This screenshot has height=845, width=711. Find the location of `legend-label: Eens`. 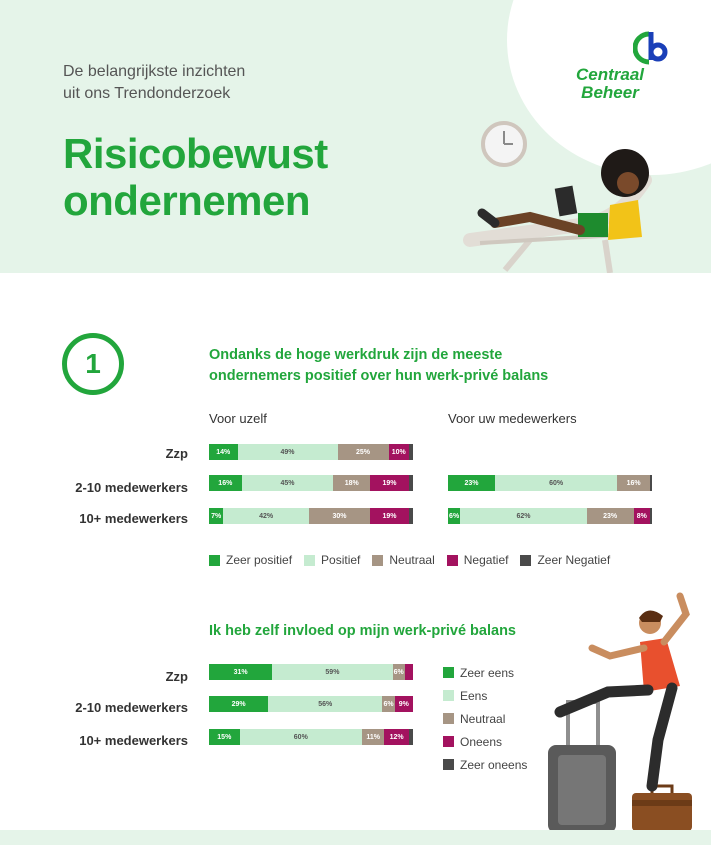

legend-label: Eens is located at coordinates (474, 695).